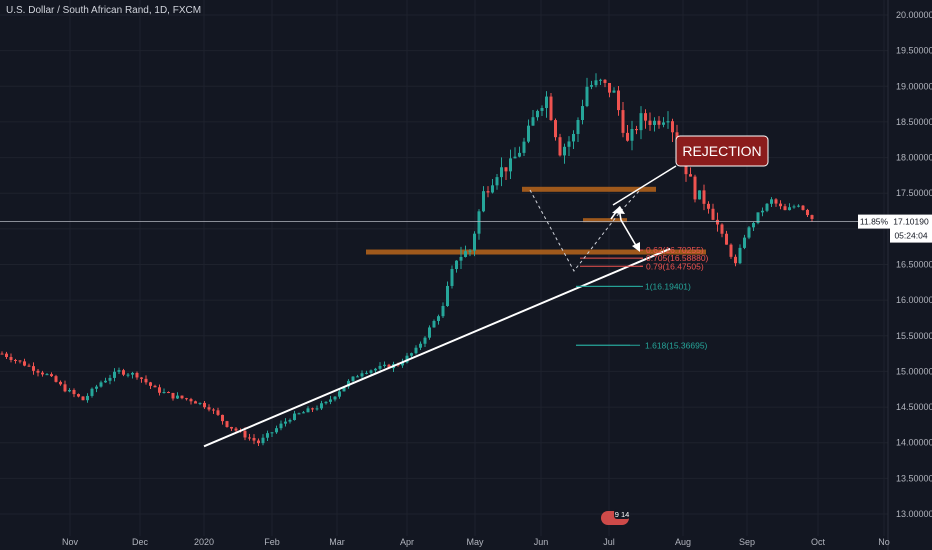 This screenshot has width=932, height=550. I want to click on event-badge: 9 14, so click(622, 514).